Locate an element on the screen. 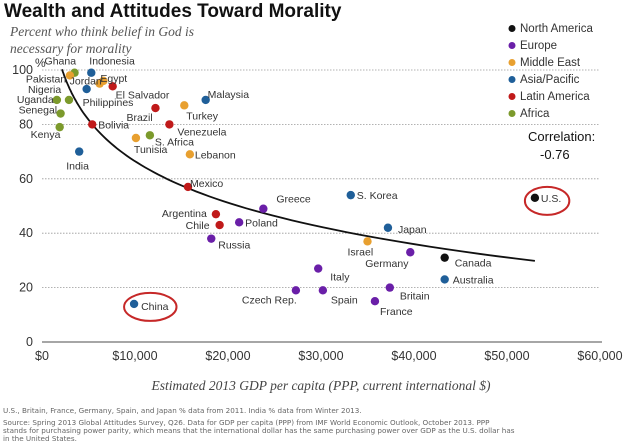 This screenshot has width=640, height=446. point-label-greece: Greece is located at coordinates (293, 200).